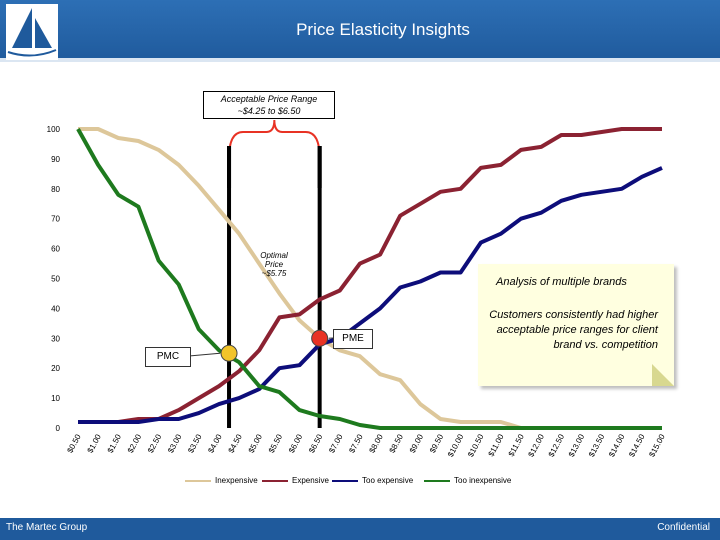  Describe the element at coordinates (74, 443) in the screenshot. I see `x-tick-label: $0.50` at that location.